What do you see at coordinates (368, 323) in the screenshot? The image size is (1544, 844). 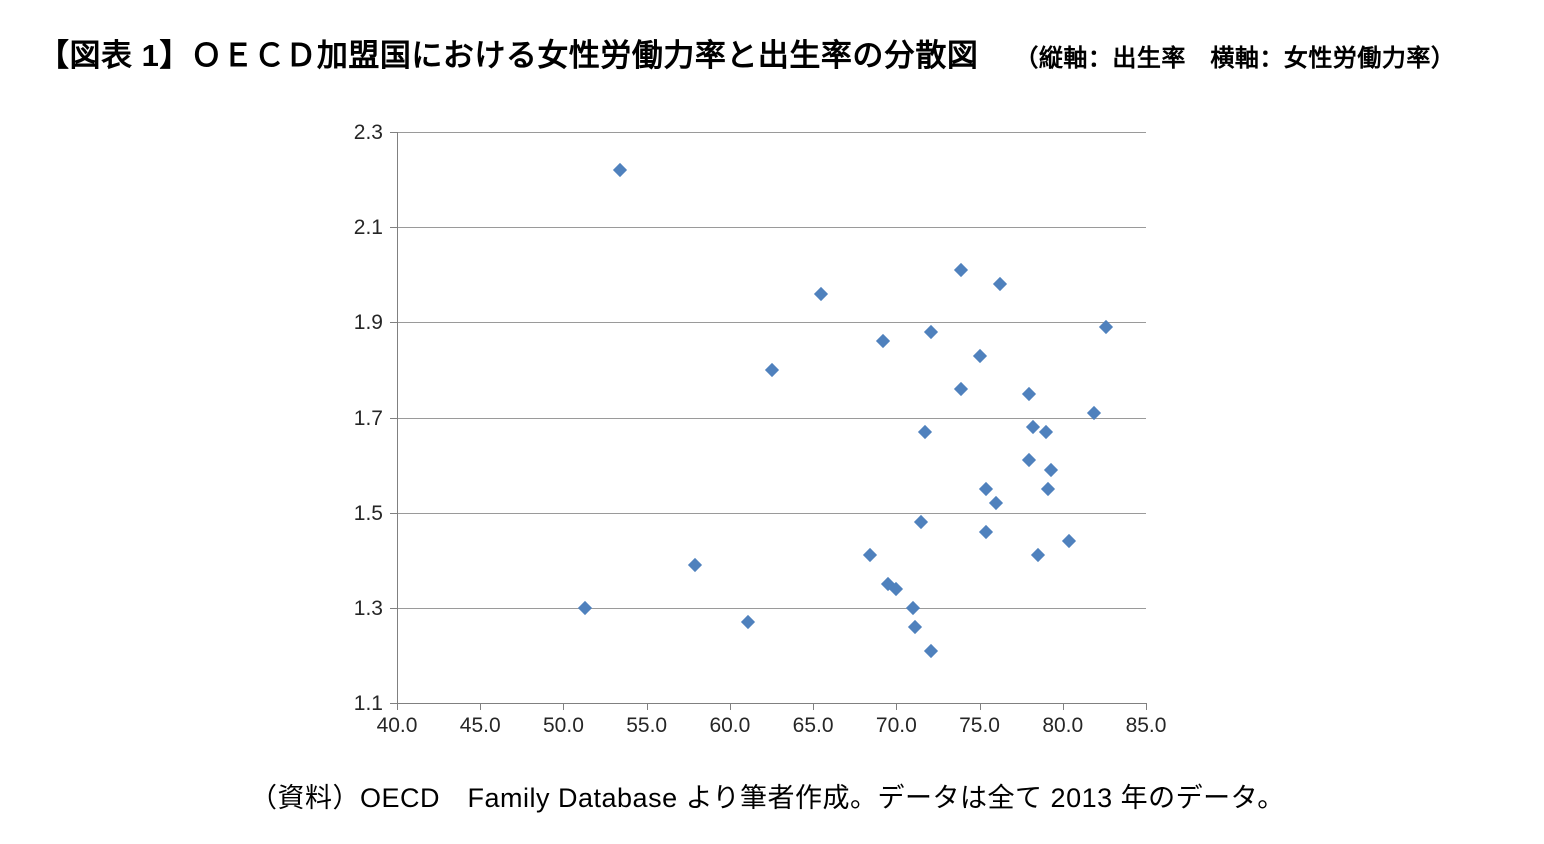 I see `y-axis-tick-label: 1.9` at bounding box center [368, 323].